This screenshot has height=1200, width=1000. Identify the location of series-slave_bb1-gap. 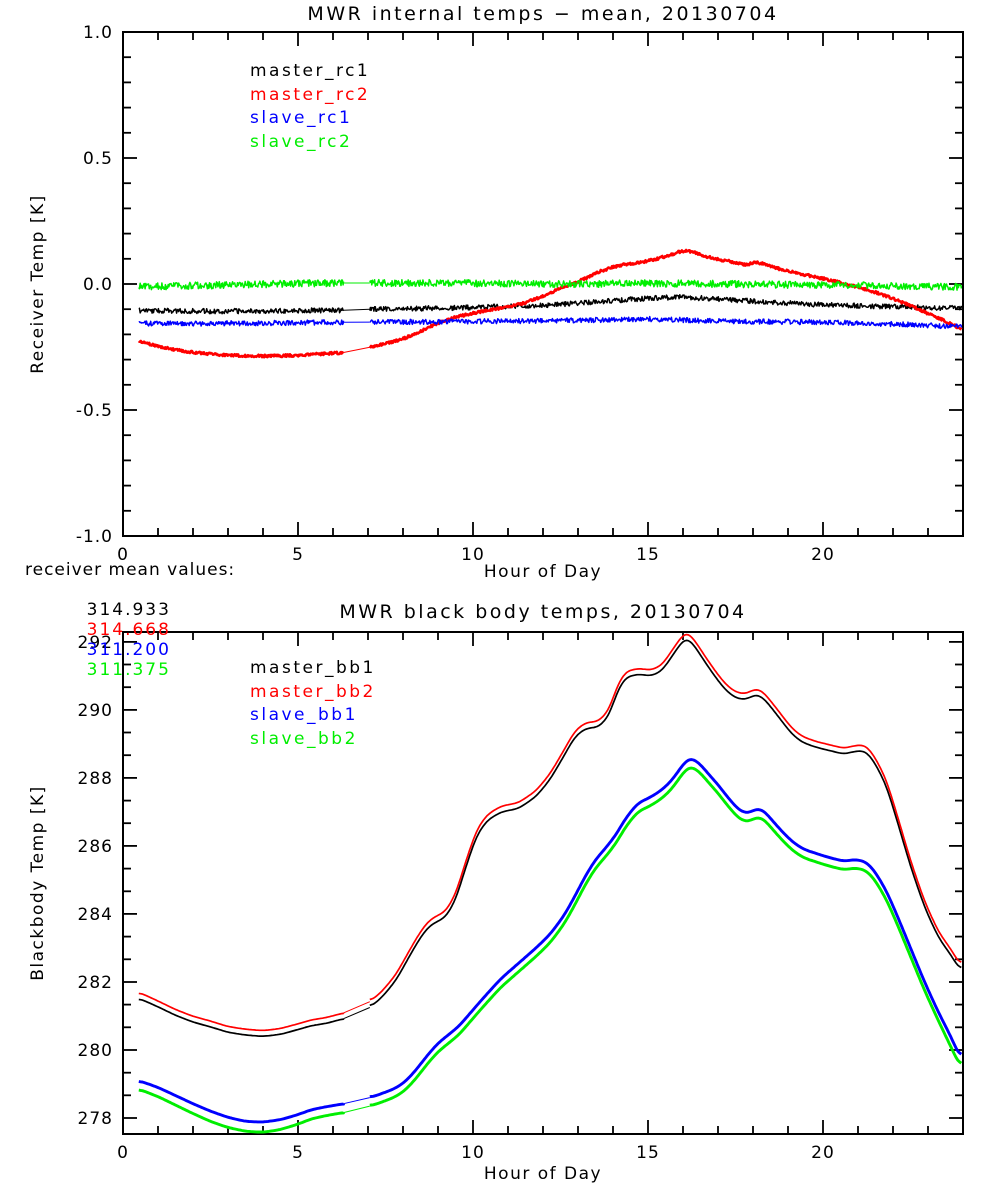
(356, 1101).